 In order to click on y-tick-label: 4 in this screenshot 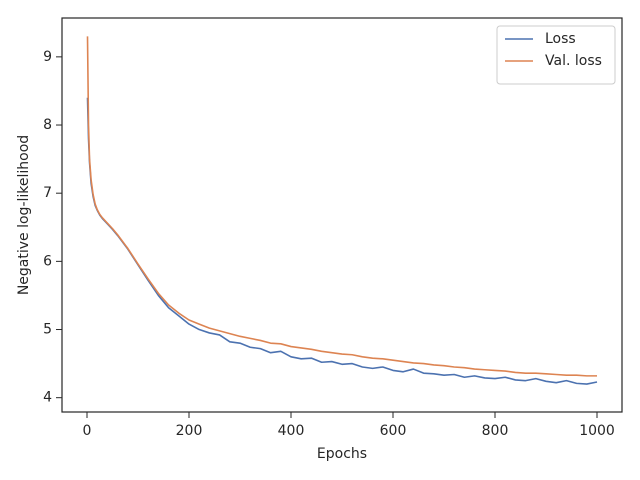, I will do `click(47, 398)`.